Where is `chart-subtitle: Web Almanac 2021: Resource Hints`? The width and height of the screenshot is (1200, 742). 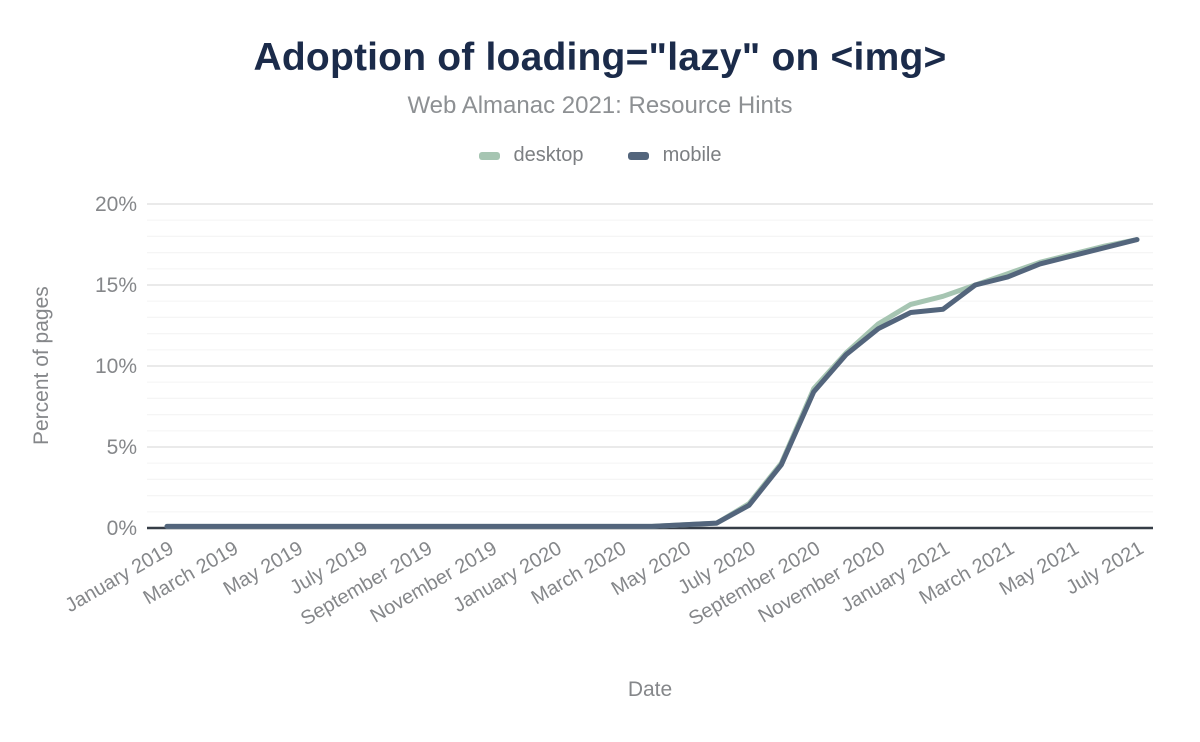
chart-subtitle: Web Almanac 2021: Resource Hints is located at coordinates (600, 105).